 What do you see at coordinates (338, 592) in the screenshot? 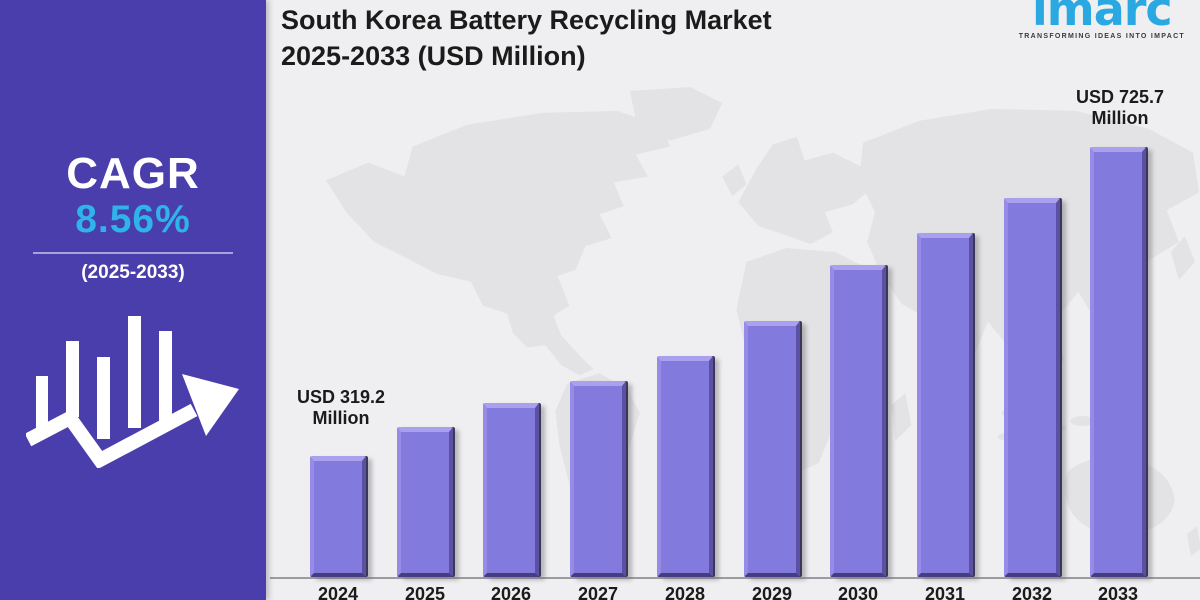
I see `x-tick-2024: 2024` at bounding box center [338, 592].